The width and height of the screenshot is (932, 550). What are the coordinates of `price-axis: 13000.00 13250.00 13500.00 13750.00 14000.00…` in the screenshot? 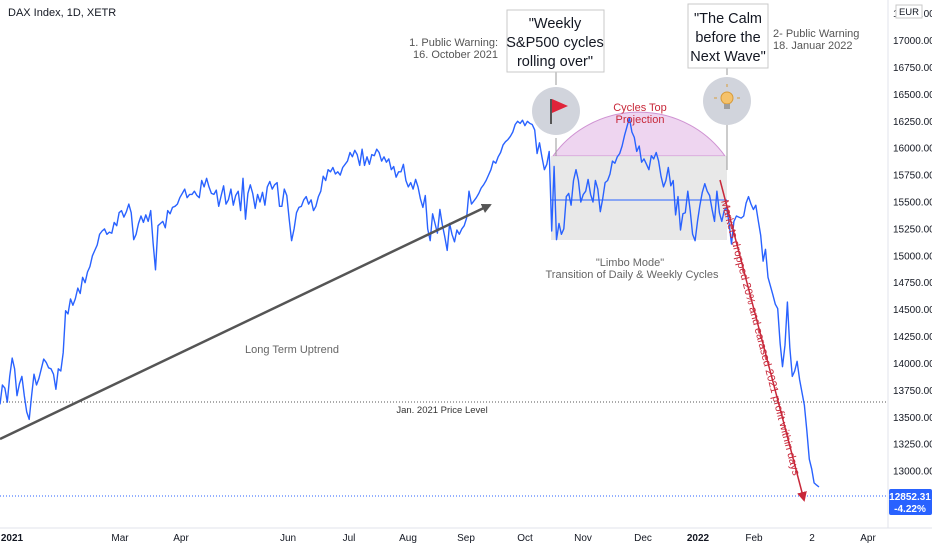 It's located at (912, 243).